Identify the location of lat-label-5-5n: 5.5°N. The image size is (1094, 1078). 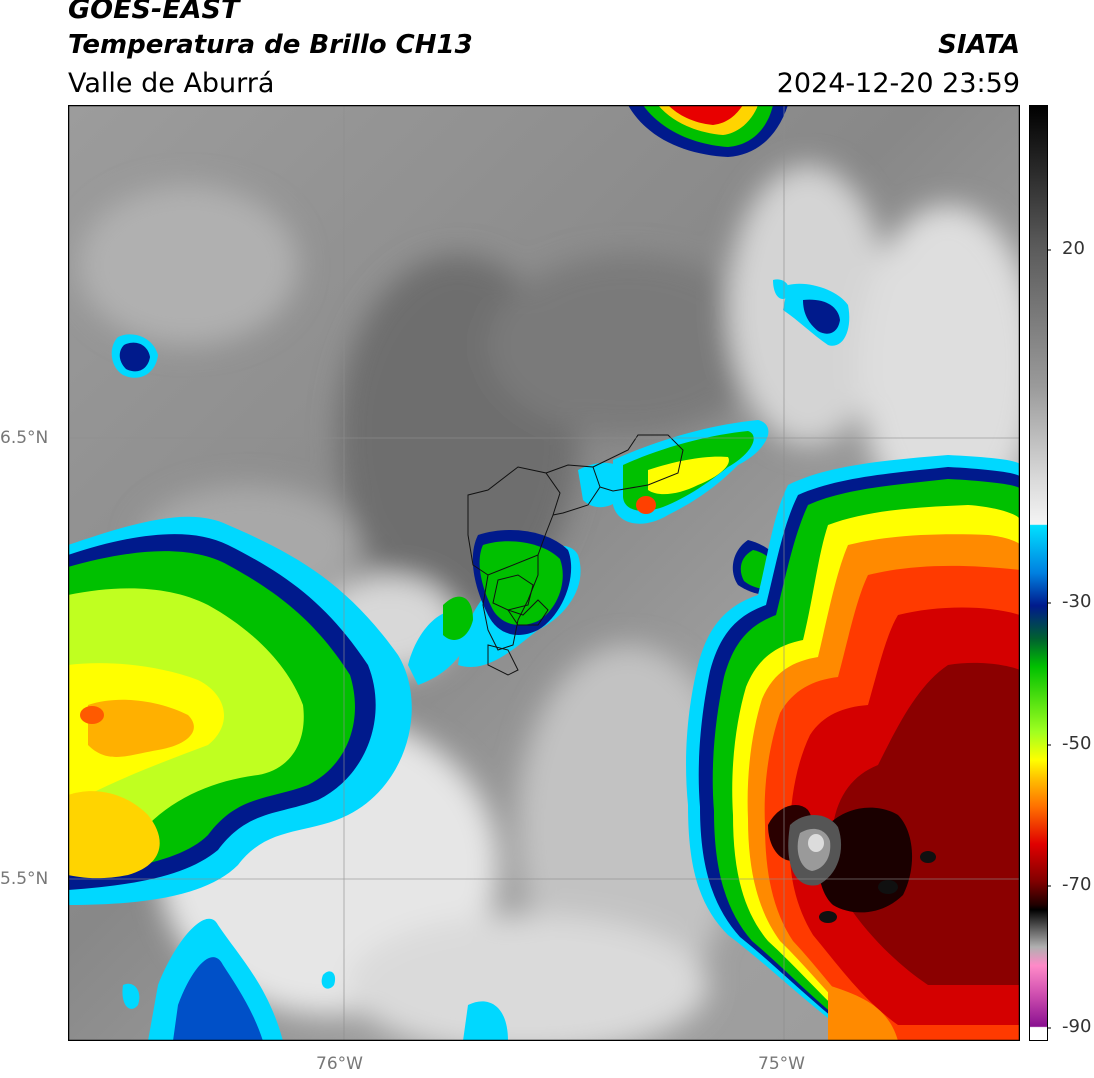
(24, 879).